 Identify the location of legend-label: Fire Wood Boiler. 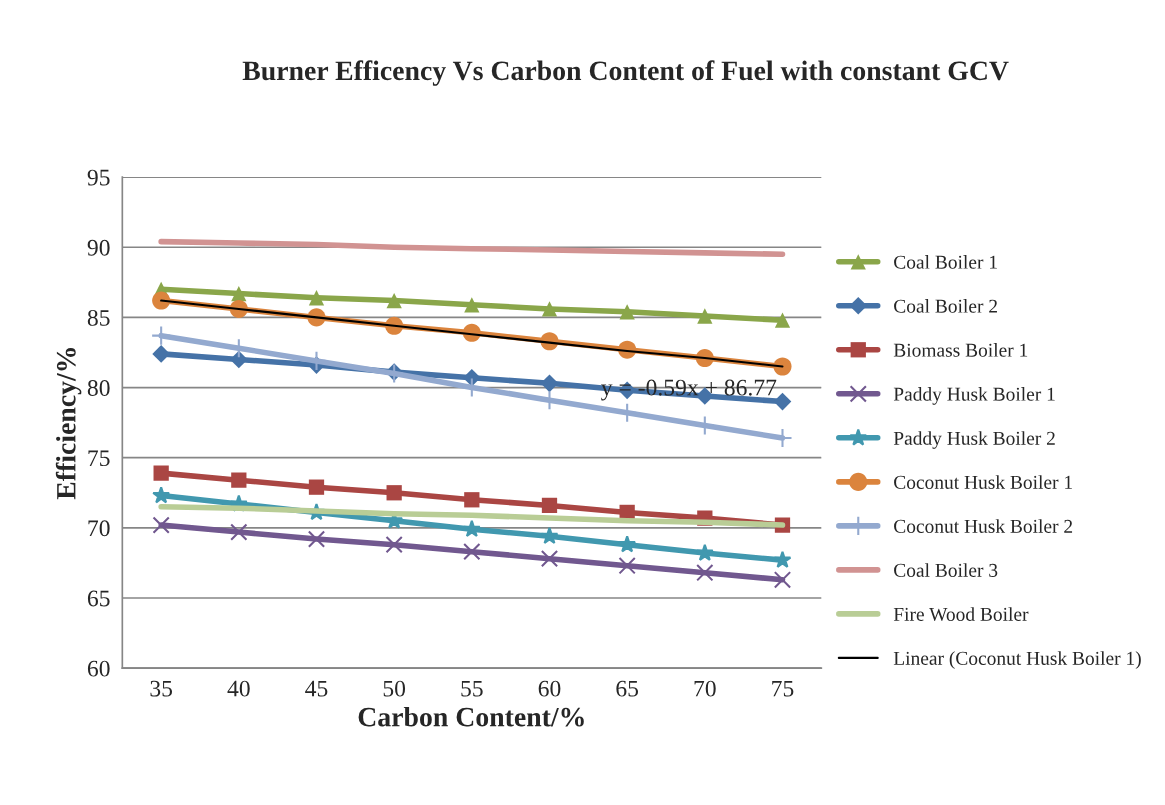
(961, 614).